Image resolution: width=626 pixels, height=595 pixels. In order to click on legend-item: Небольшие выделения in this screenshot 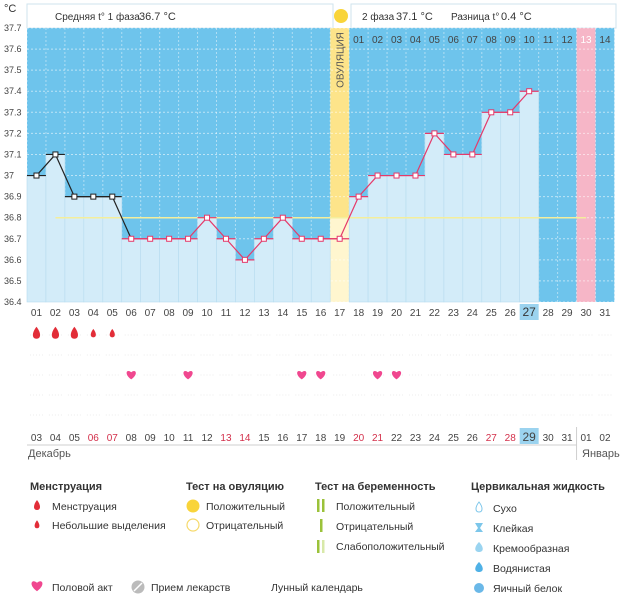, I will do `click(109, 526)`.